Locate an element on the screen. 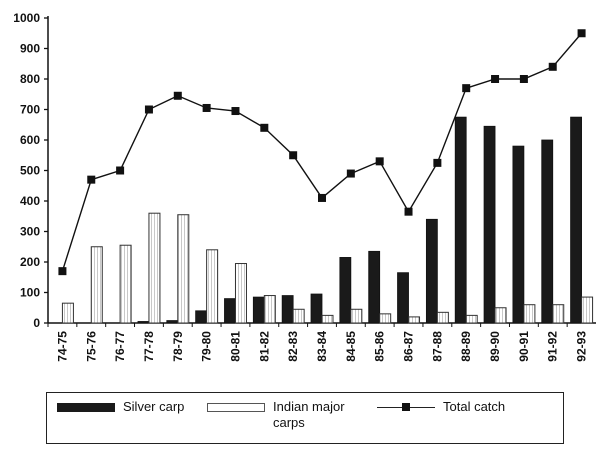  x-tick-label: 82-83 is located at coordinates (293, 346).